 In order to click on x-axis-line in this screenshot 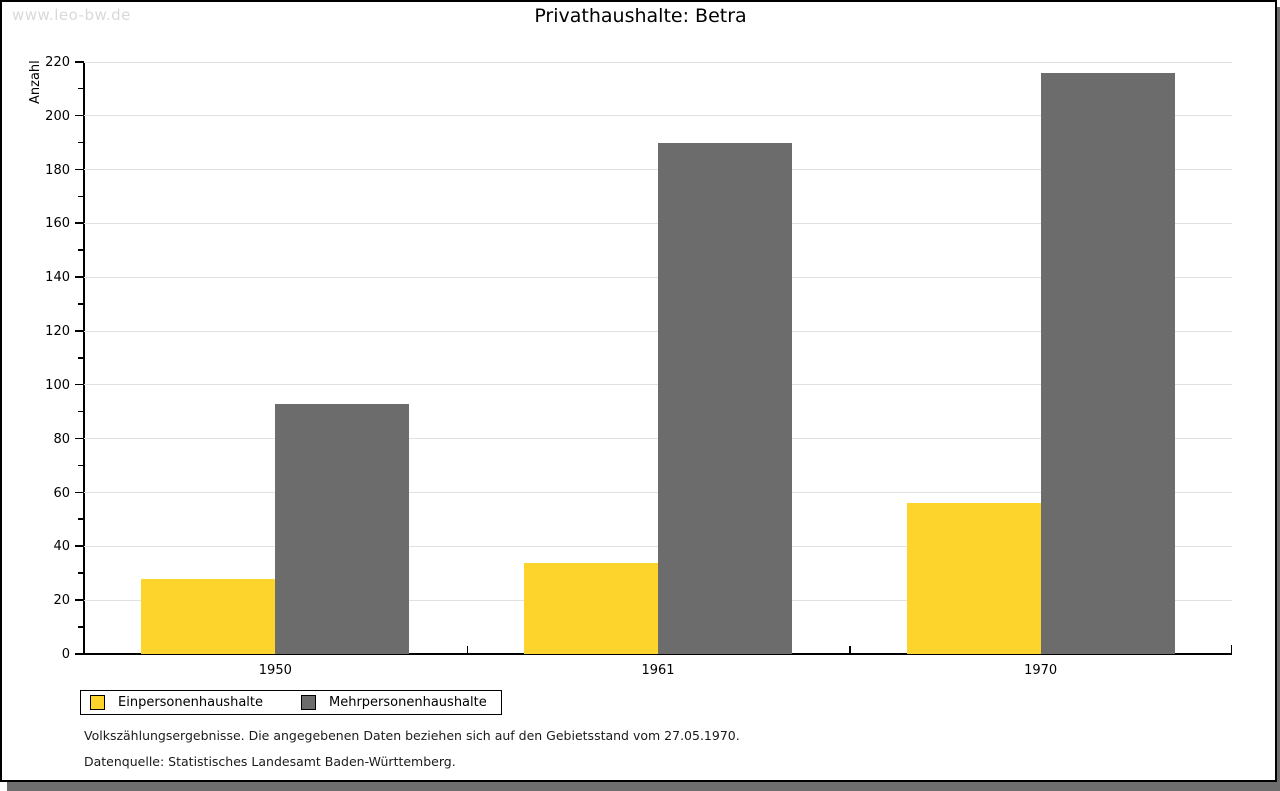, I will do `click(657, 654)`.